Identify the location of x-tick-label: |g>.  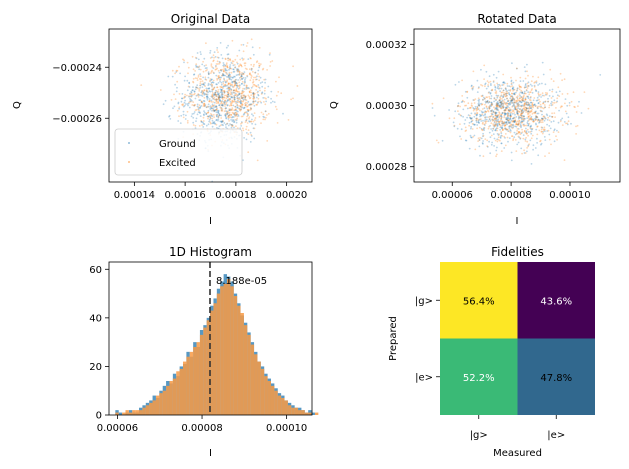
(479, 435).